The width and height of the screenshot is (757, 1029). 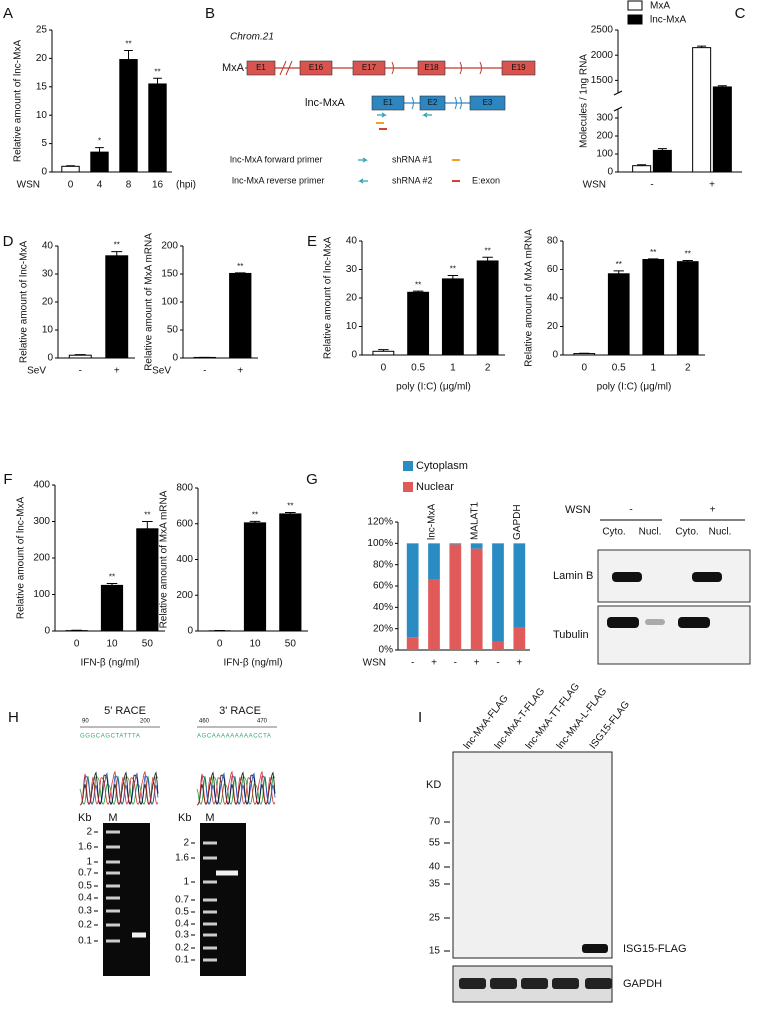 What do you see at coordinates (584, 101) in the screenshot?
I see `y-axis-label: Molecules / 1ng RNA` at bounding box center [584, 101].